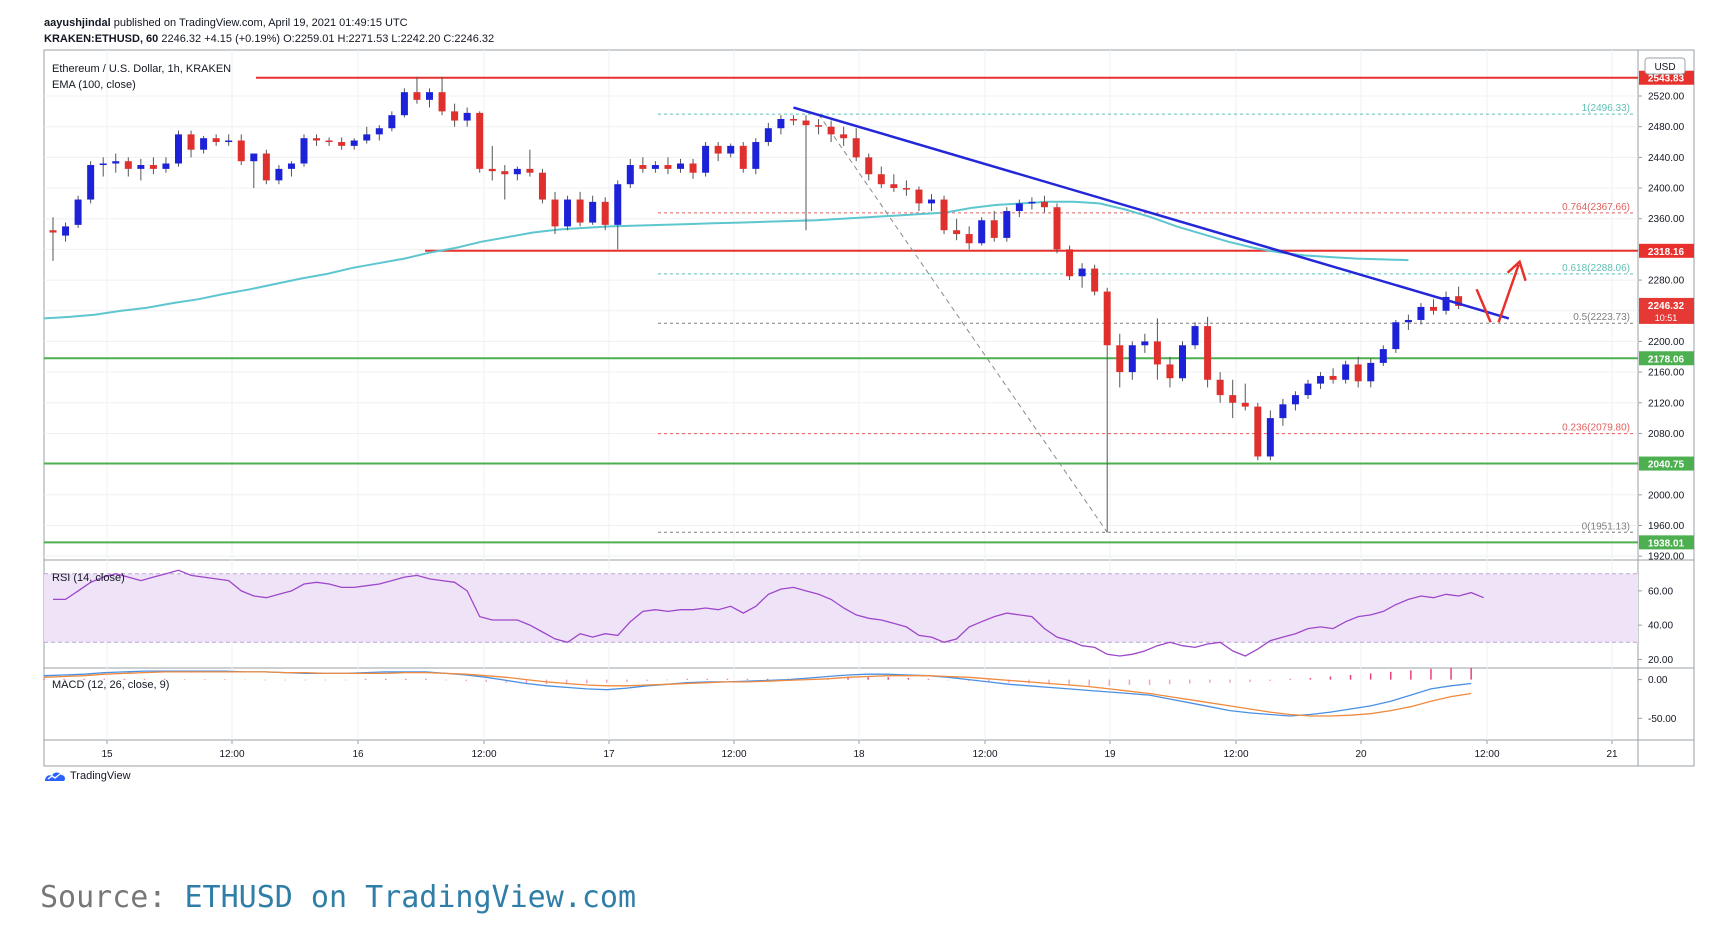  Describe the element at coordinates (1666, 434) in the screenshot. I see `y-tick-label: 2080.00` at that location.